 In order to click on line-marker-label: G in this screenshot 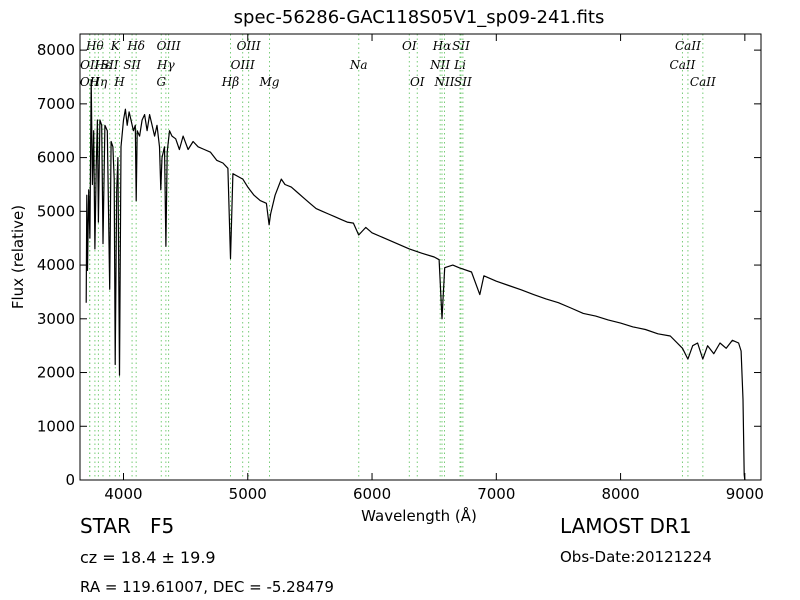, I will do `click(161, 82)`.